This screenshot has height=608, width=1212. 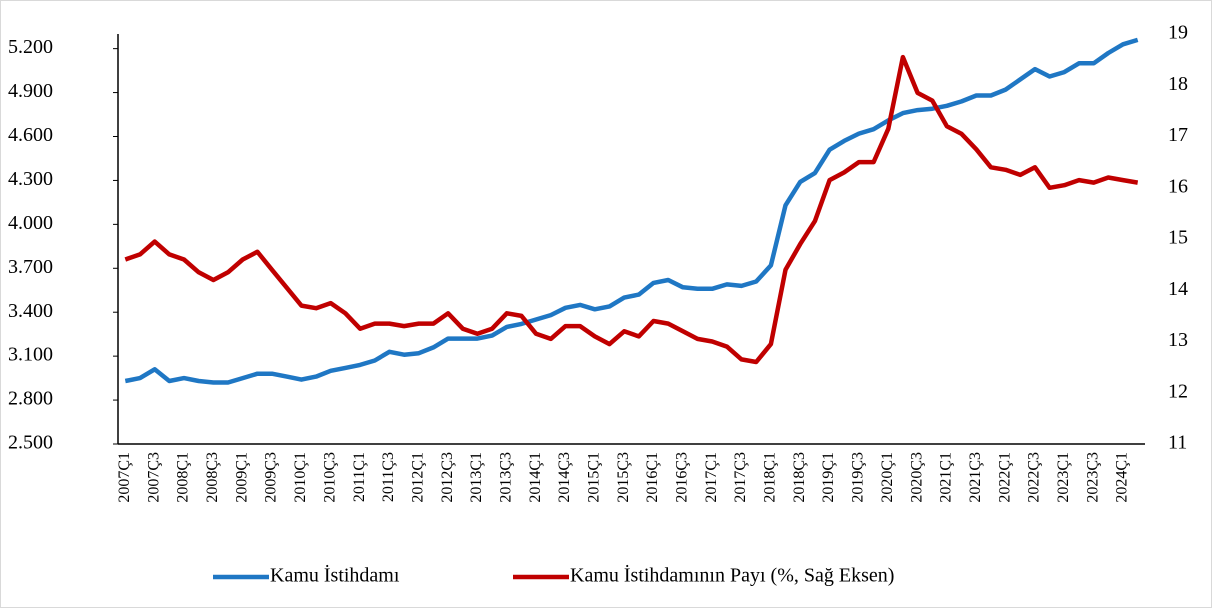 What do you see at coordinates (271, 477) in the screenshot?
I see `x-tick-label: 2009Ç3` at bounding box center [271, 477].